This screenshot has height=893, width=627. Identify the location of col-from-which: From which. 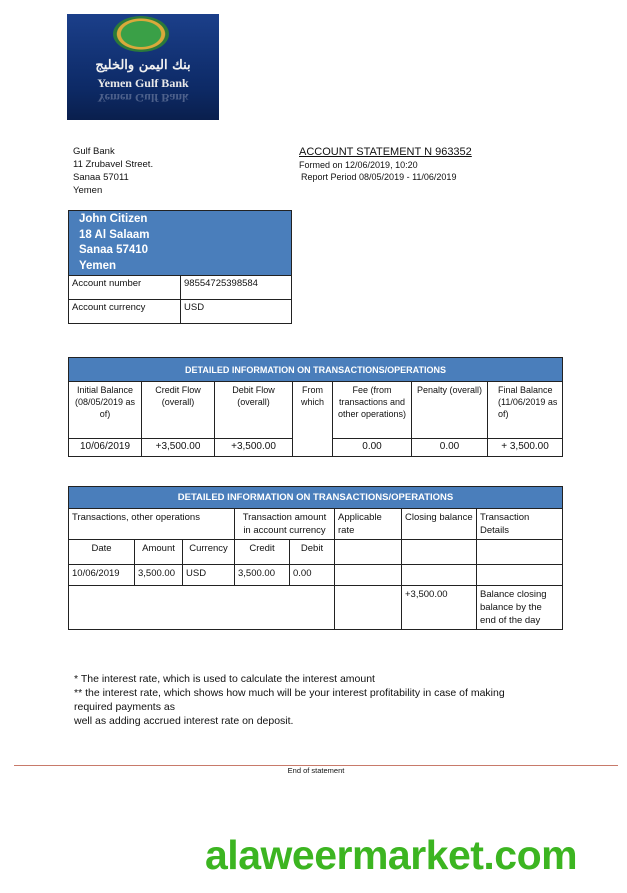
(312, 419).